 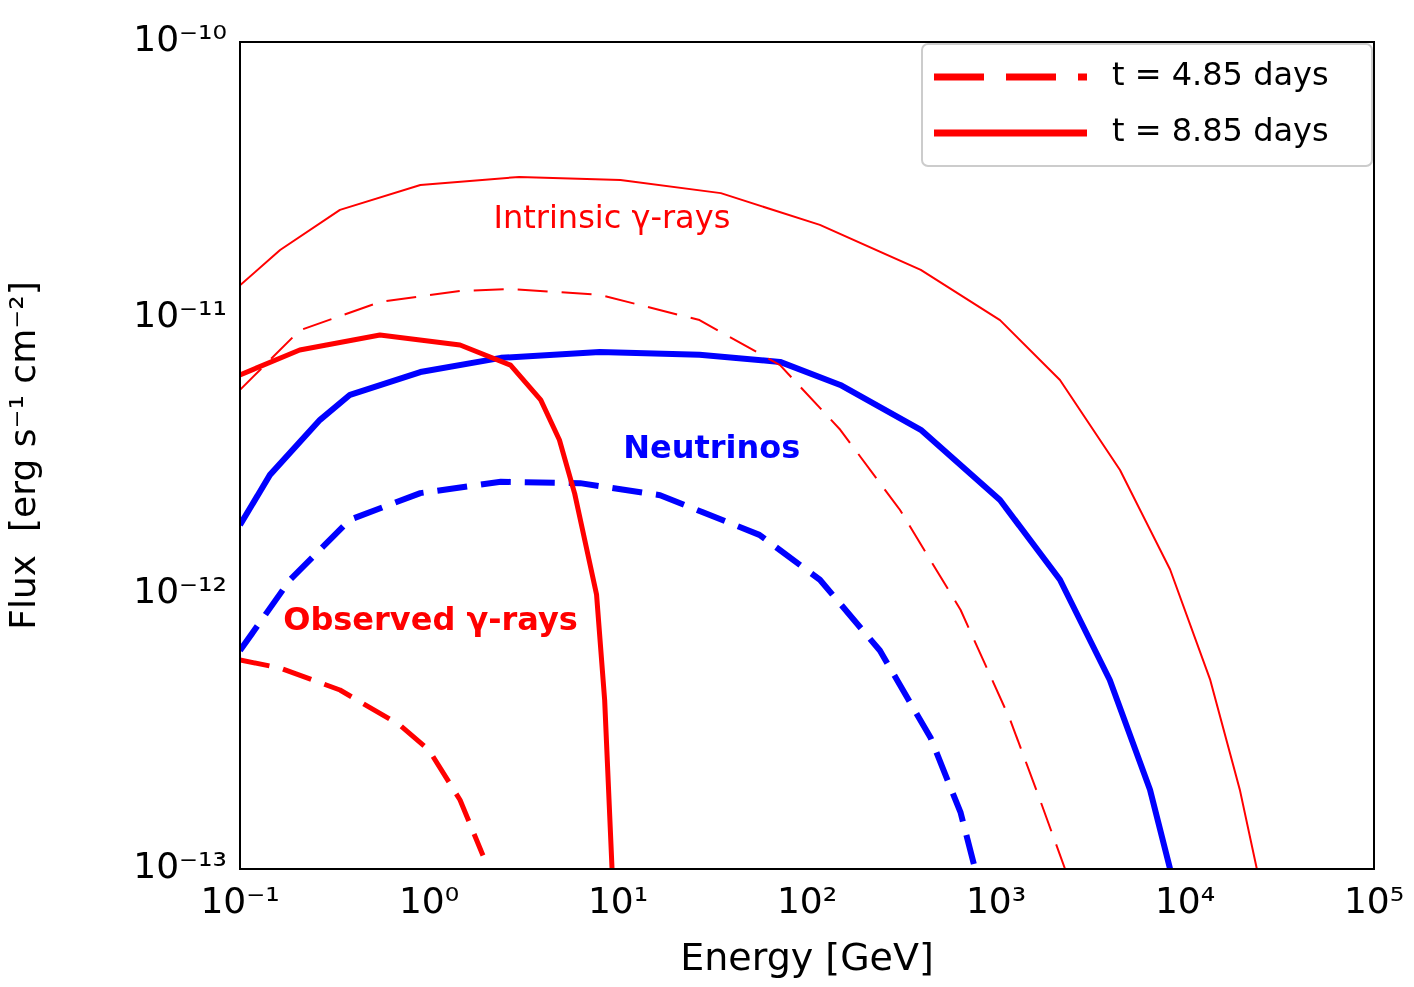 What do you see at coordinates (22, 455) in the screenshot?
I see `y-axis-title: Flux [erg s⁻¹ cm⁻²]` at bounding box center [22, 455].